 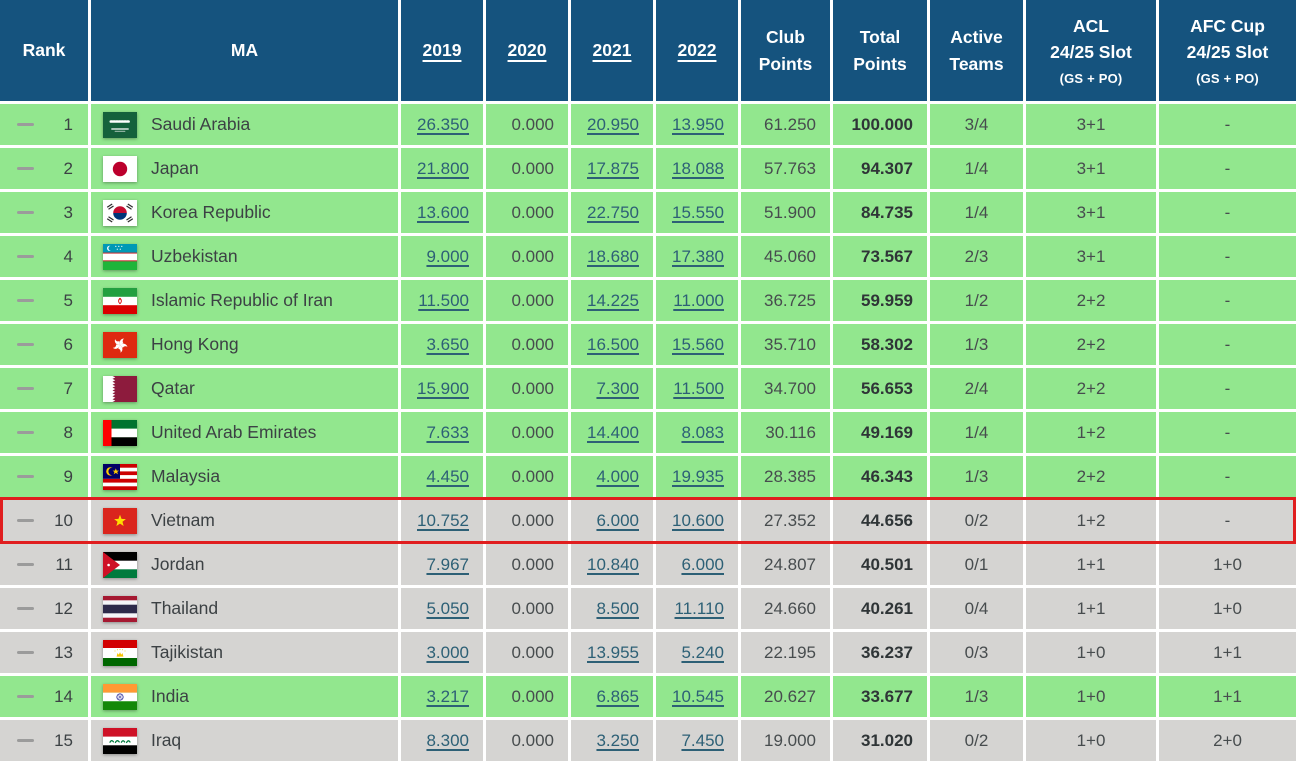 I want to click on rank-cell: 7, so click(x=44, y=388).